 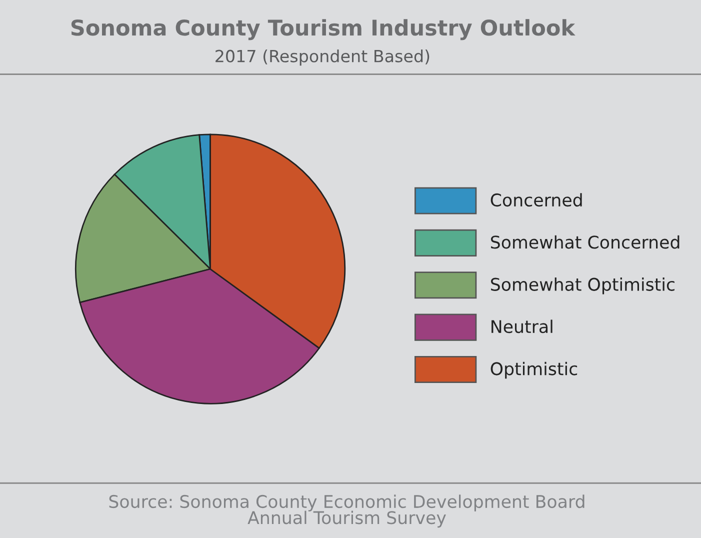 I want to click on legend-label: Optimistic, so click(x=534, y=370).